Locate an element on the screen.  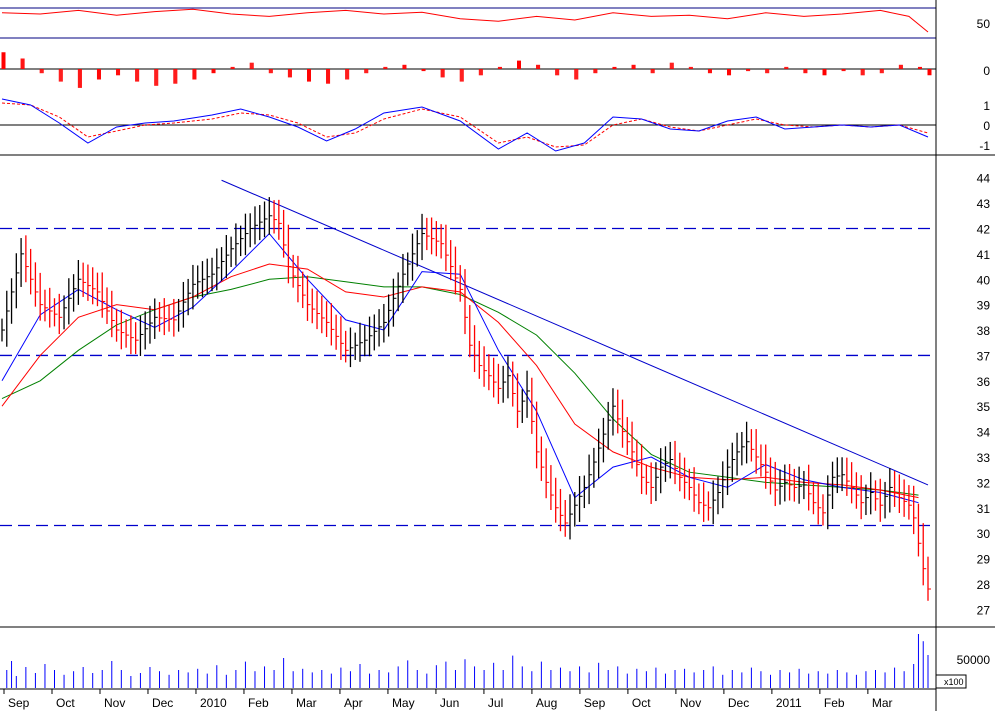
x-axis-tick-label: Jun is located at coordinates (449, 703).